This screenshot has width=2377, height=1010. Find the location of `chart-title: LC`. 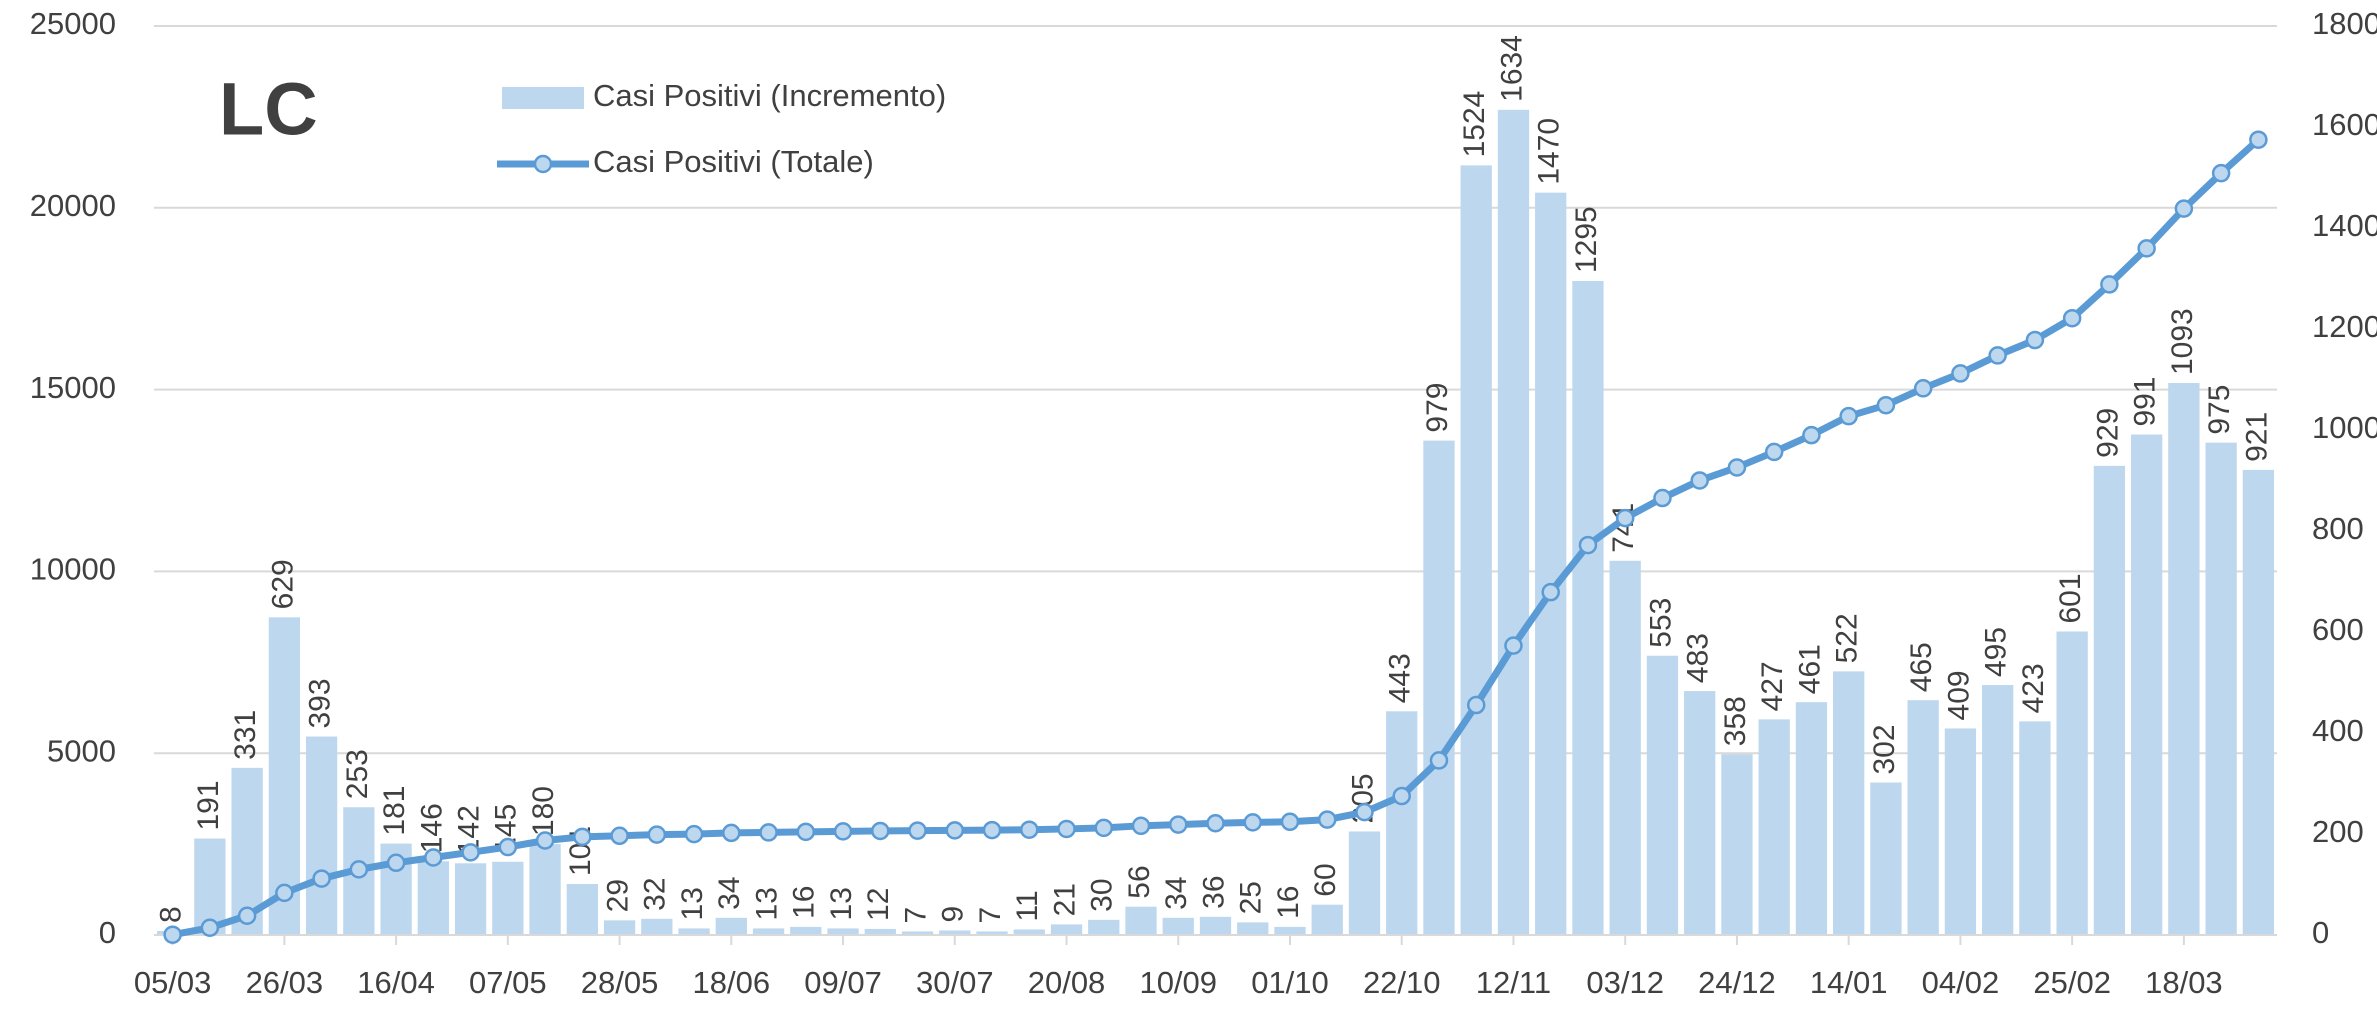

chart-title: LC is located at coordinates (268, 109).